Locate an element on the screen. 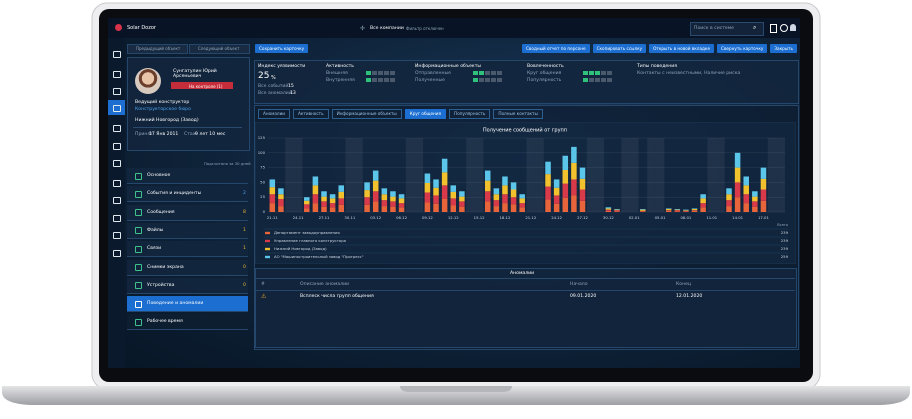  search-box is located at coordinates (727, 29).